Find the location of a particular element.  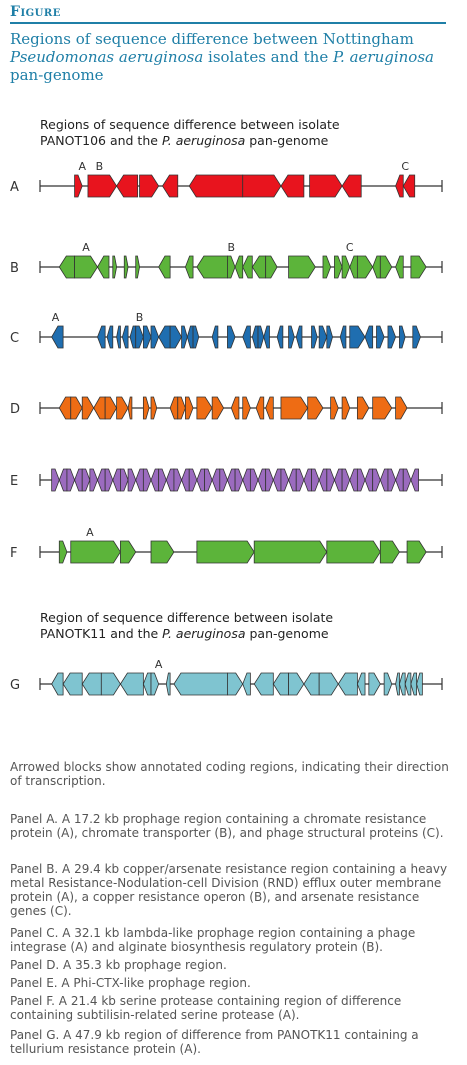

panel-a-marker-a: A is located at coordinates (82, 166).